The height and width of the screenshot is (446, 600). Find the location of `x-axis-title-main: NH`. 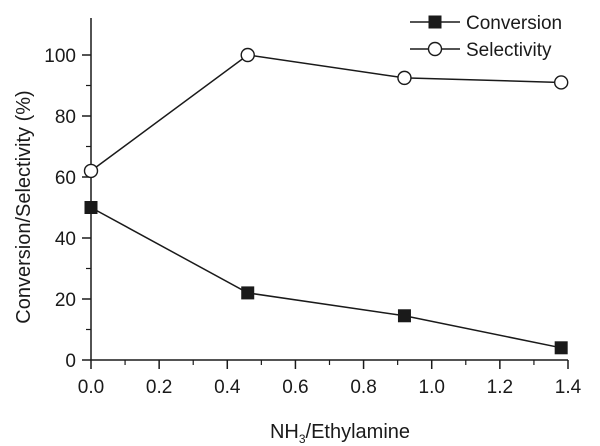

x-axis-title-main: NH is located at coordinates (284, 432).